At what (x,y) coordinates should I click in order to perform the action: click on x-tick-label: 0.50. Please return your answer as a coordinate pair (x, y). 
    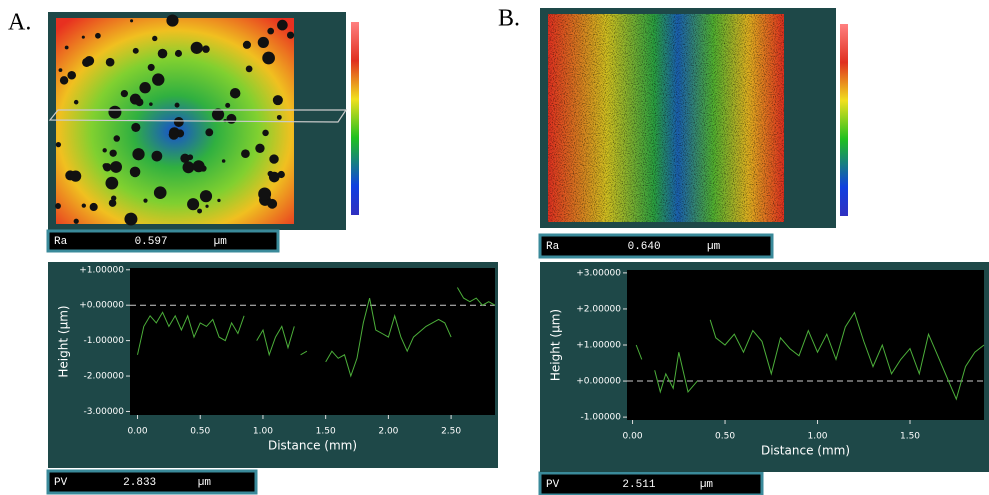
    Looking at the image, I should click on (725, 437).